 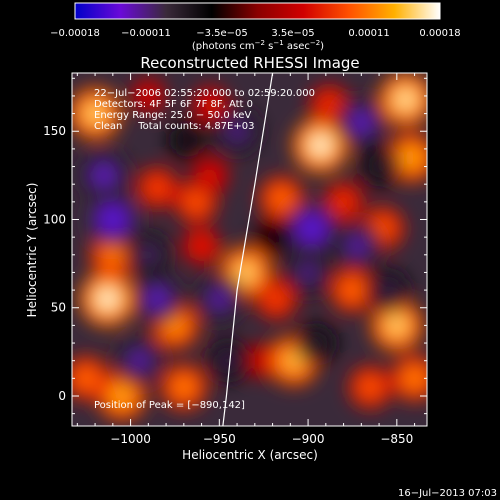 What do you see at coordinates (173, 104) in the screenshot?
I see `info-line-detectors: Detectors: 4F 5F 6F 7F 8F, Att 0` at bounding box center [173, 104].